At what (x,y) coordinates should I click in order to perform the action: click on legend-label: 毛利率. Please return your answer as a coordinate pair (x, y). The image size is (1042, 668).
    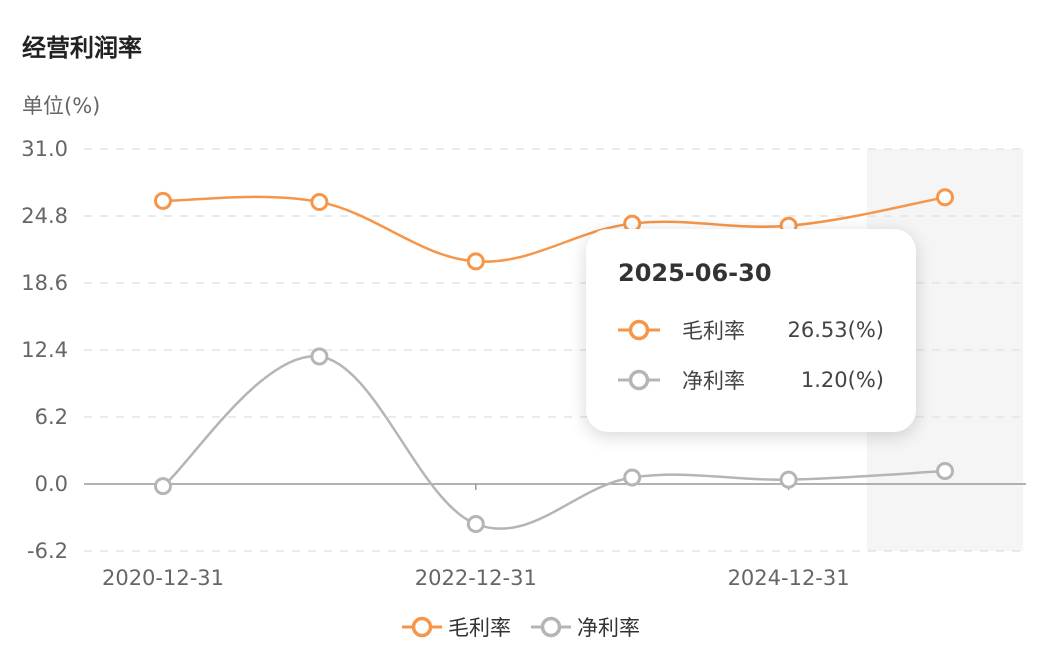
    Looking at the image, I should click on (479, 628).